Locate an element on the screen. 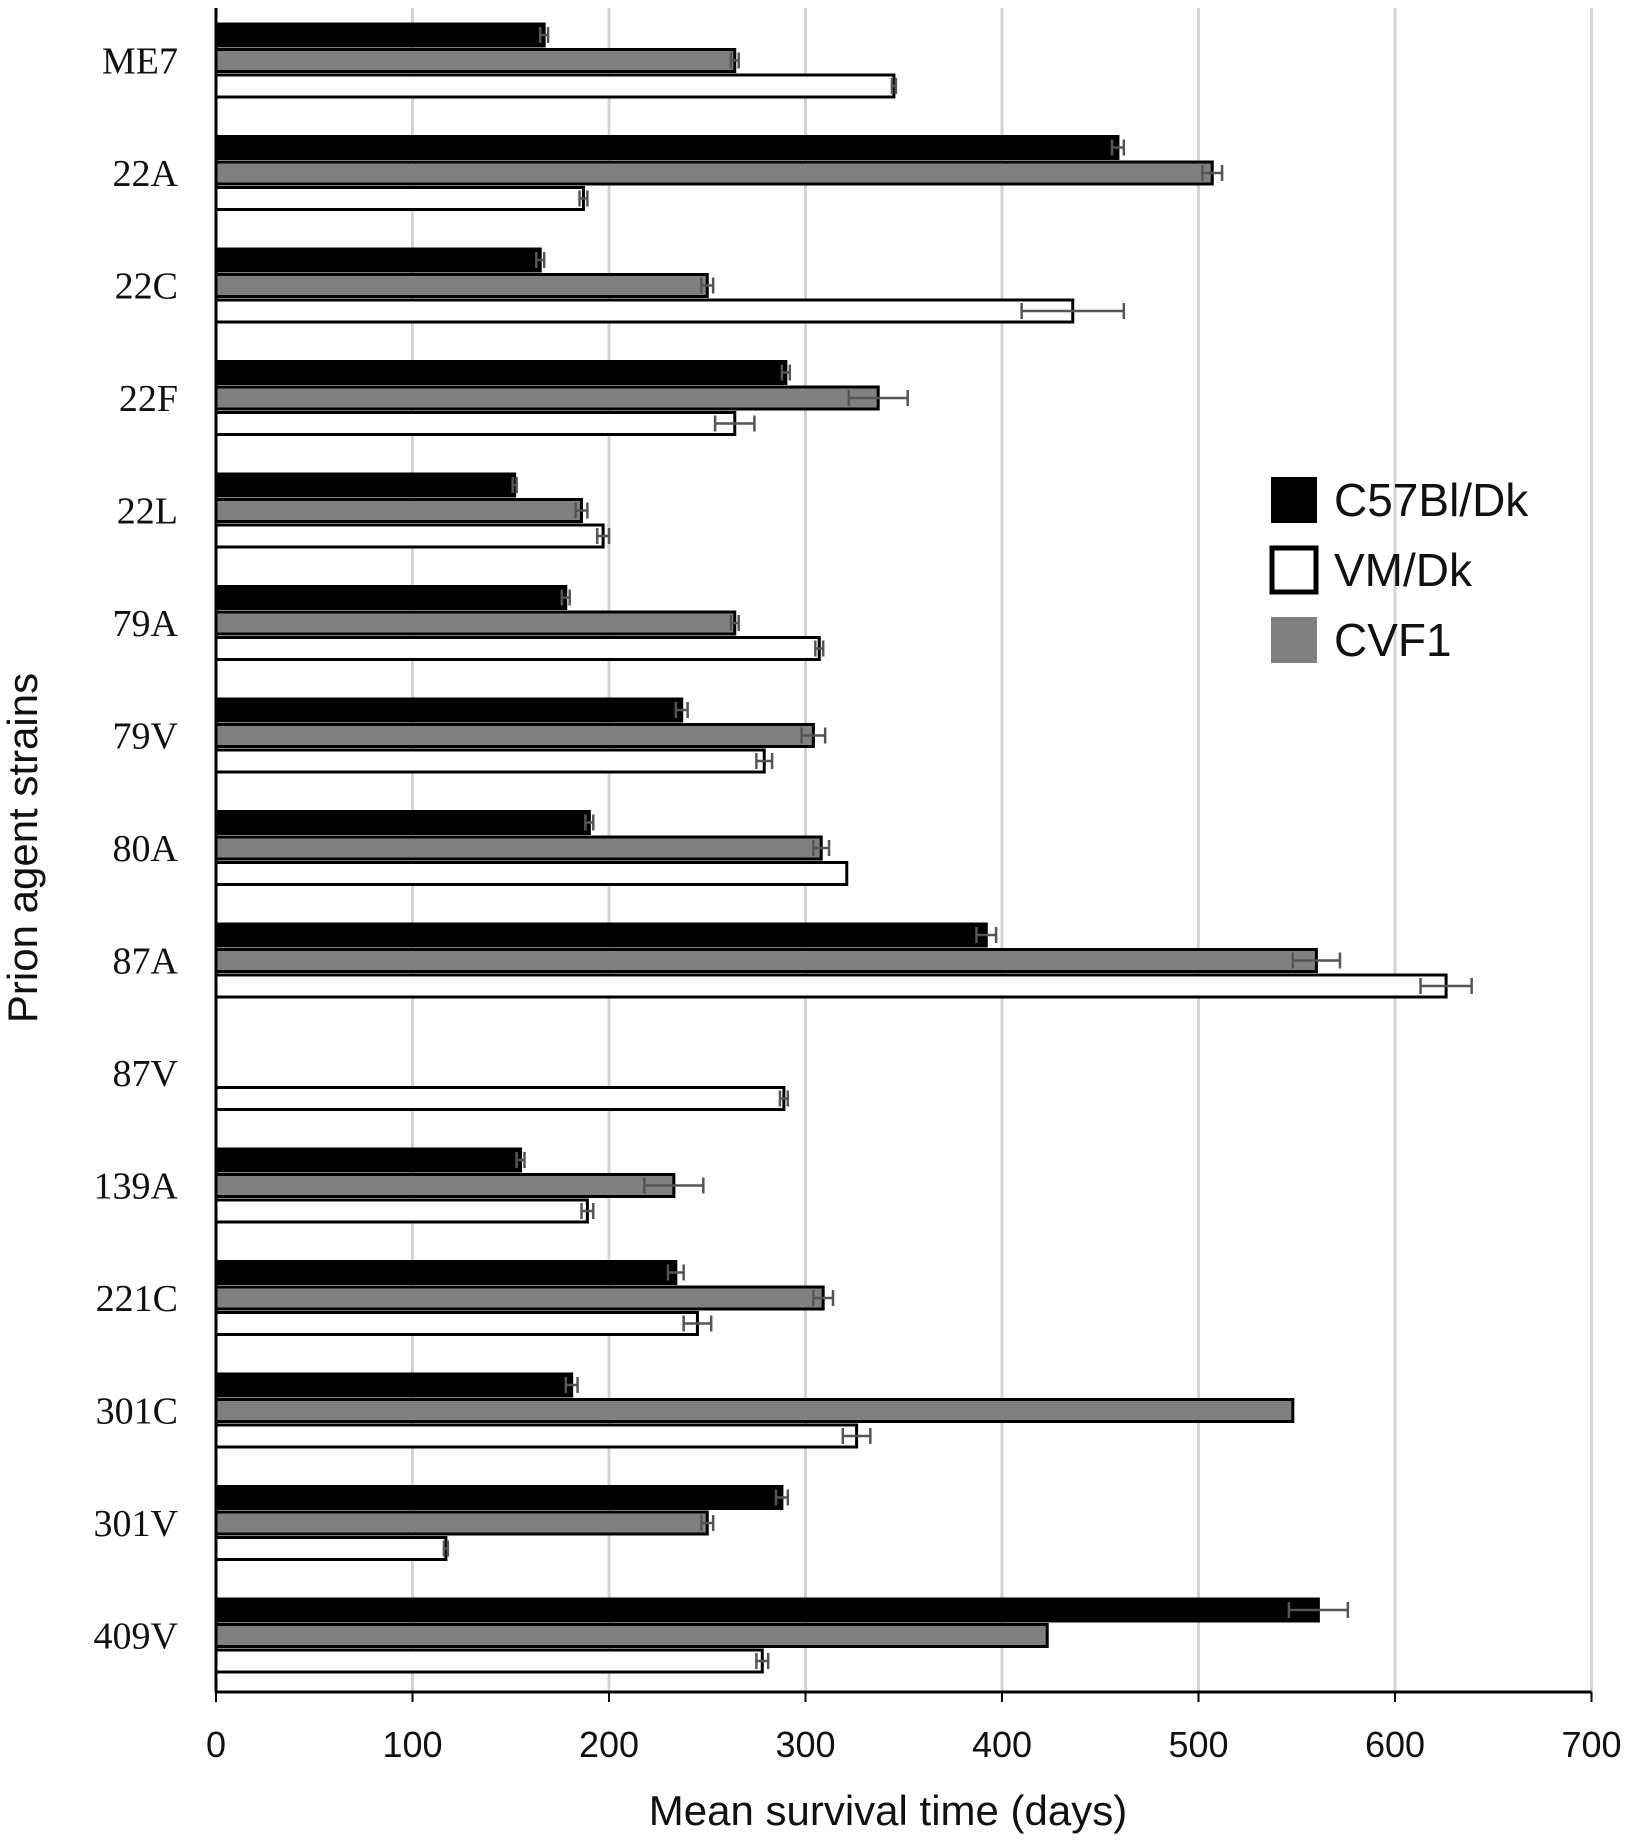 The width and height of the screenshot is (1627, 1845). category-label-139A: 139A is located at coordinates (136, 1187).